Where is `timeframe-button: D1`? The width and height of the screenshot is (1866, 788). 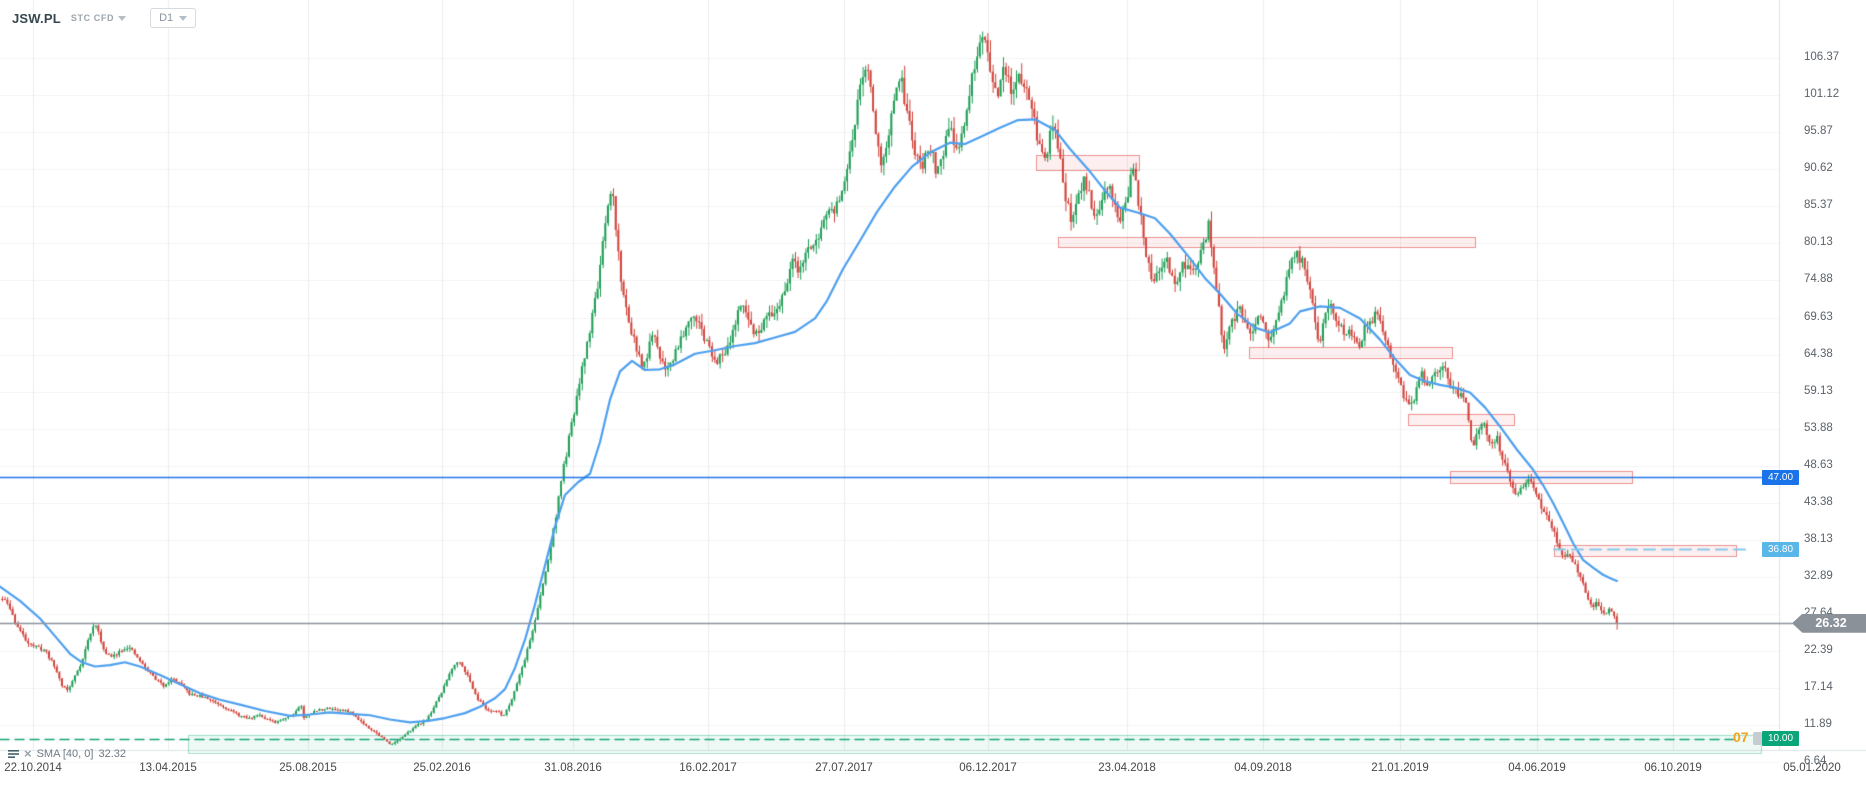
timeframe-button: D1 is located at coordinates (173, 18).